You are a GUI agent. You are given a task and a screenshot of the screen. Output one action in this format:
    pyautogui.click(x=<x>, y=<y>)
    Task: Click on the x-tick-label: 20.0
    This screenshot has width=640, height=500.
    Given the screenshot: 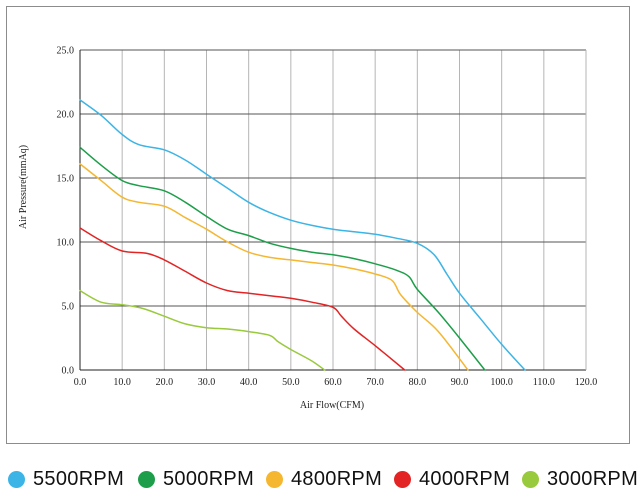 What is the action you would take?
    pyautogui.click(x=165, y=382)
    